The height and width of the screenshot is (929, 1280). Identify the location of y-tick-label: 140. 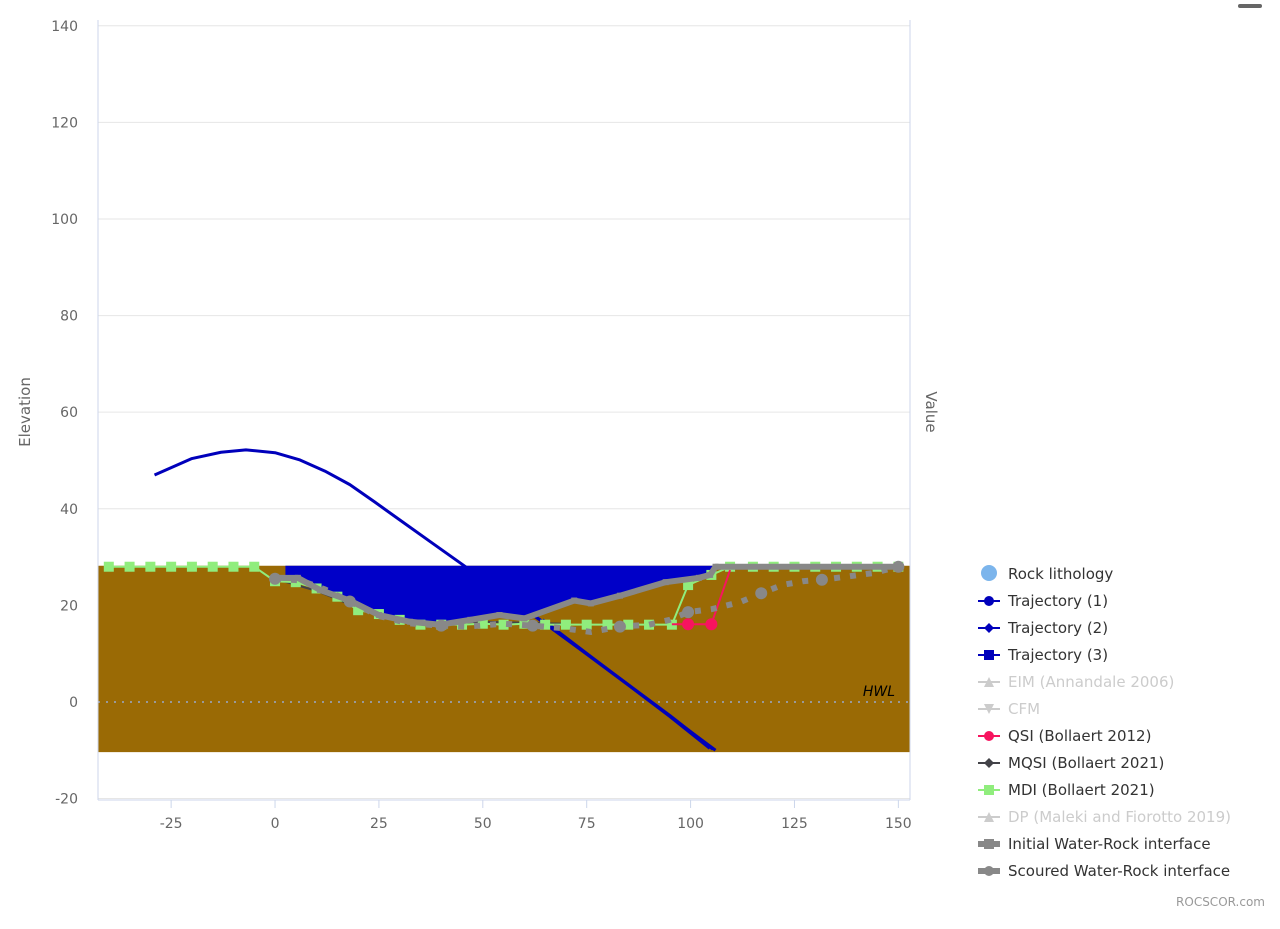
(64, 27).